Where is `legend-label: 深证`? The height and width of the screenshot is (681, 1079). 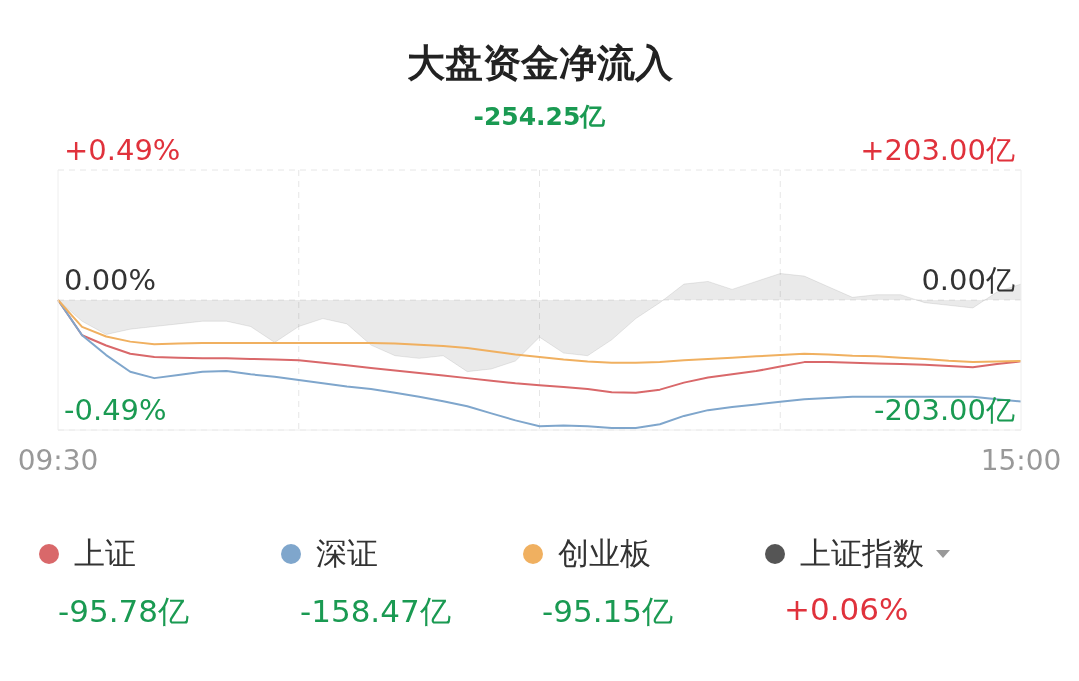
legend-label: 深证 is located at coordinates (347, 553).